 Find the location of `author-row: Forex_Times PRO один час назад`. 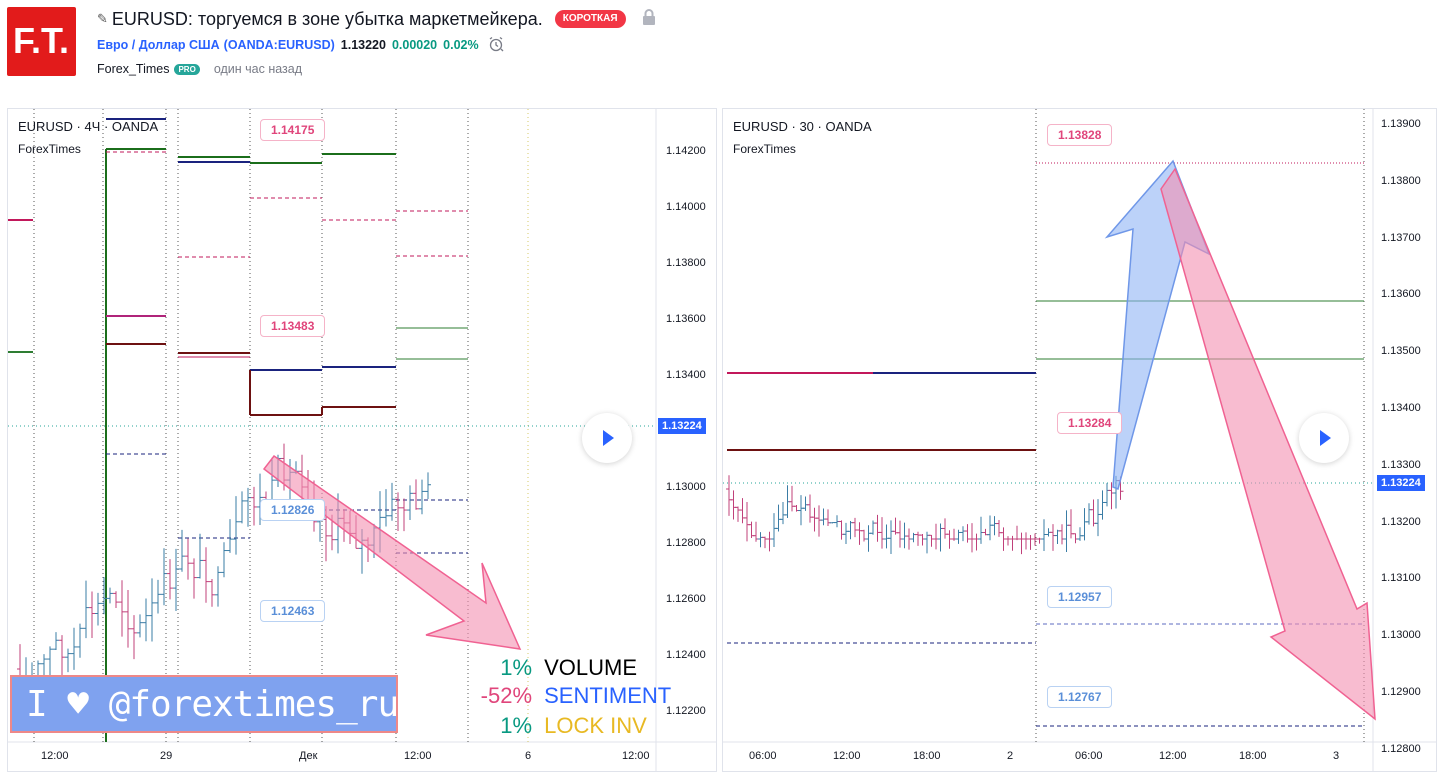

author-row: Forex_Times PRO один час назад is located at coordinates (199, 69).